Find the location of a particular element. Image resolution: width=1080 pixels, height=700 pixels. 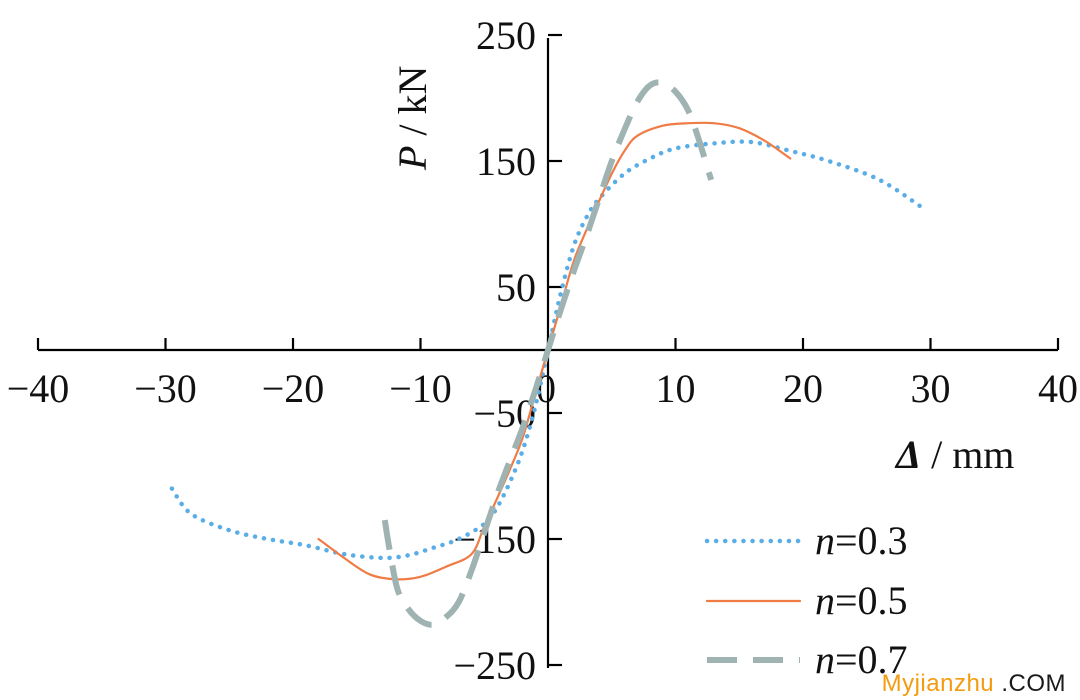

y-tick-label: −50 is located at coordinates (504, 413).